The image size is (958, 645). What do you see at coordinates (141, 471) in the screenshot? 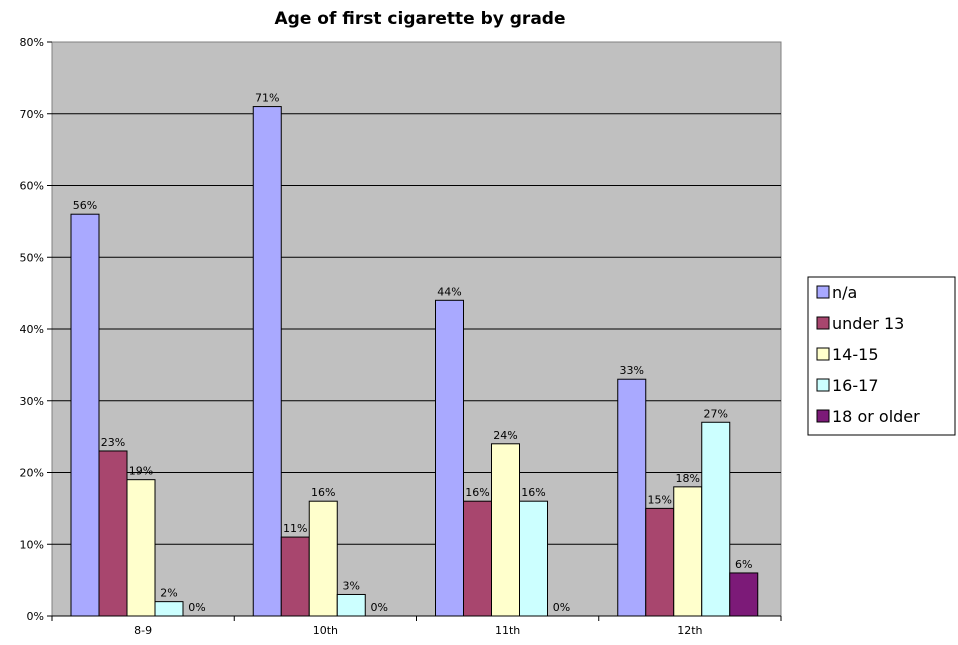
I see `data-label: 19%` at bounding box center [141, 471].